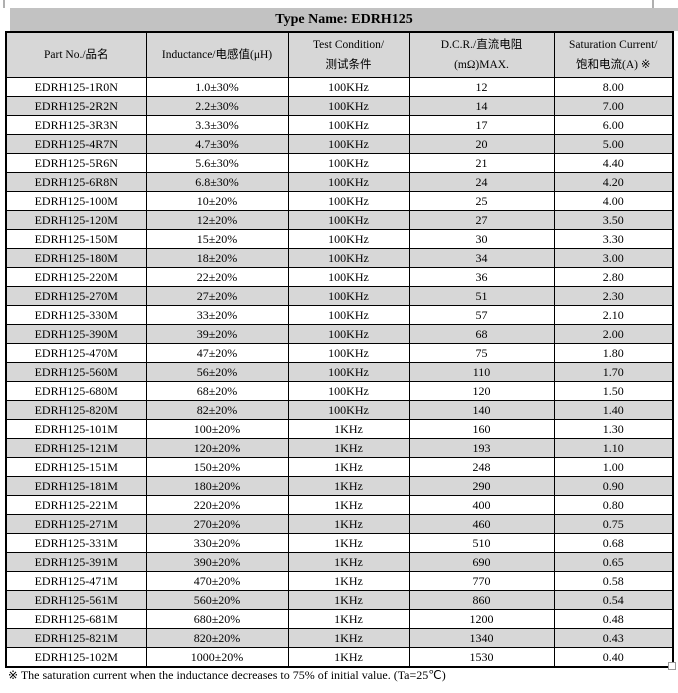 Image resolution: width=678 pixels, height=693 pixels. Describe the element at coordinates (481, 638) in the screenshot. I see `cell-dcr: 1340` at that location.